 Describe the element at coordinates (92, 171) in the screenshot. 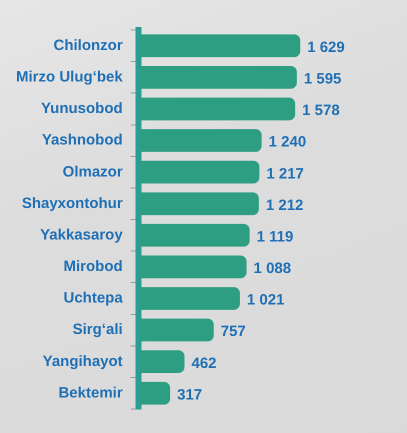

I see `y-tick-label: Olmazor` at that location.